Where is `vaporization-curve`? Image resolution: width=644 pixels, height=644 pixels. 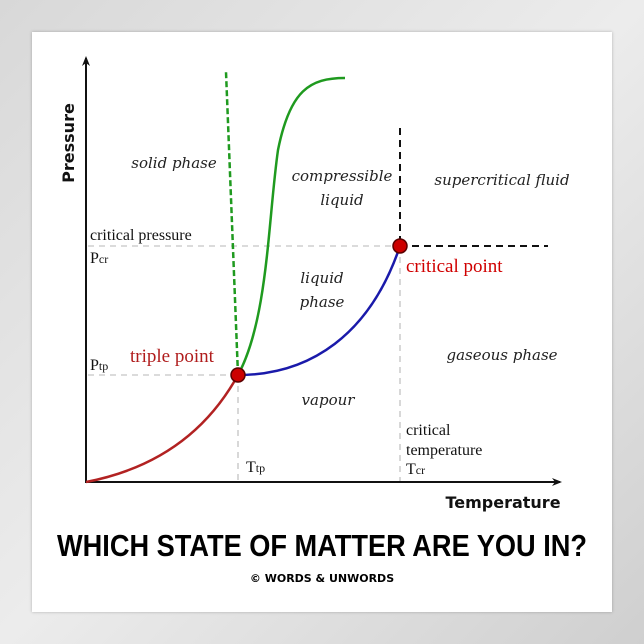 vaporization-curve is located at coordinates (319, 311).